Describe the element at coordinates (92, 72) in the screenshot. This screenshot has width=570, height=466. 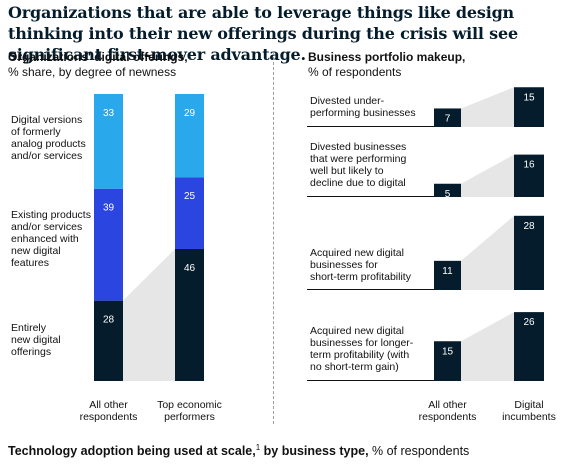
I see `left-panel-subtitle: % share, by degree of newness` at that location.